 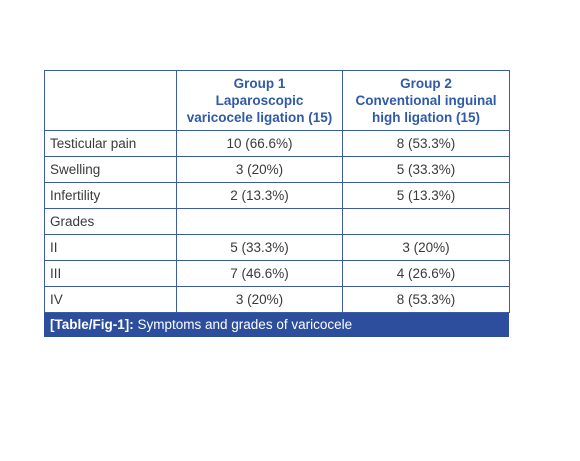 I want to click on table-row: Swelling 3 (20%) 5 (33.3%), so click(x=277, y=169).